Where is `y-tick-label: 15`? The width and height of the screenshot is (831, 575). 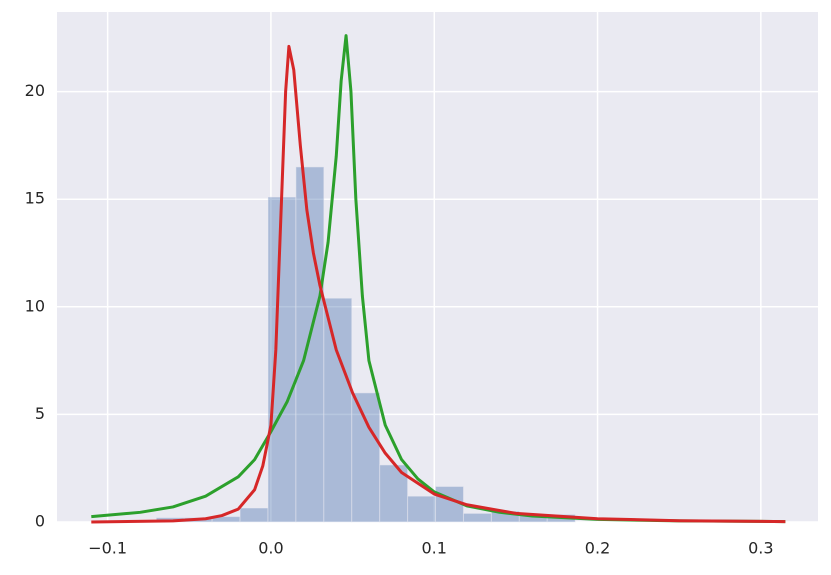 y-tick-label: 15 is located at coordinates (35, 198).